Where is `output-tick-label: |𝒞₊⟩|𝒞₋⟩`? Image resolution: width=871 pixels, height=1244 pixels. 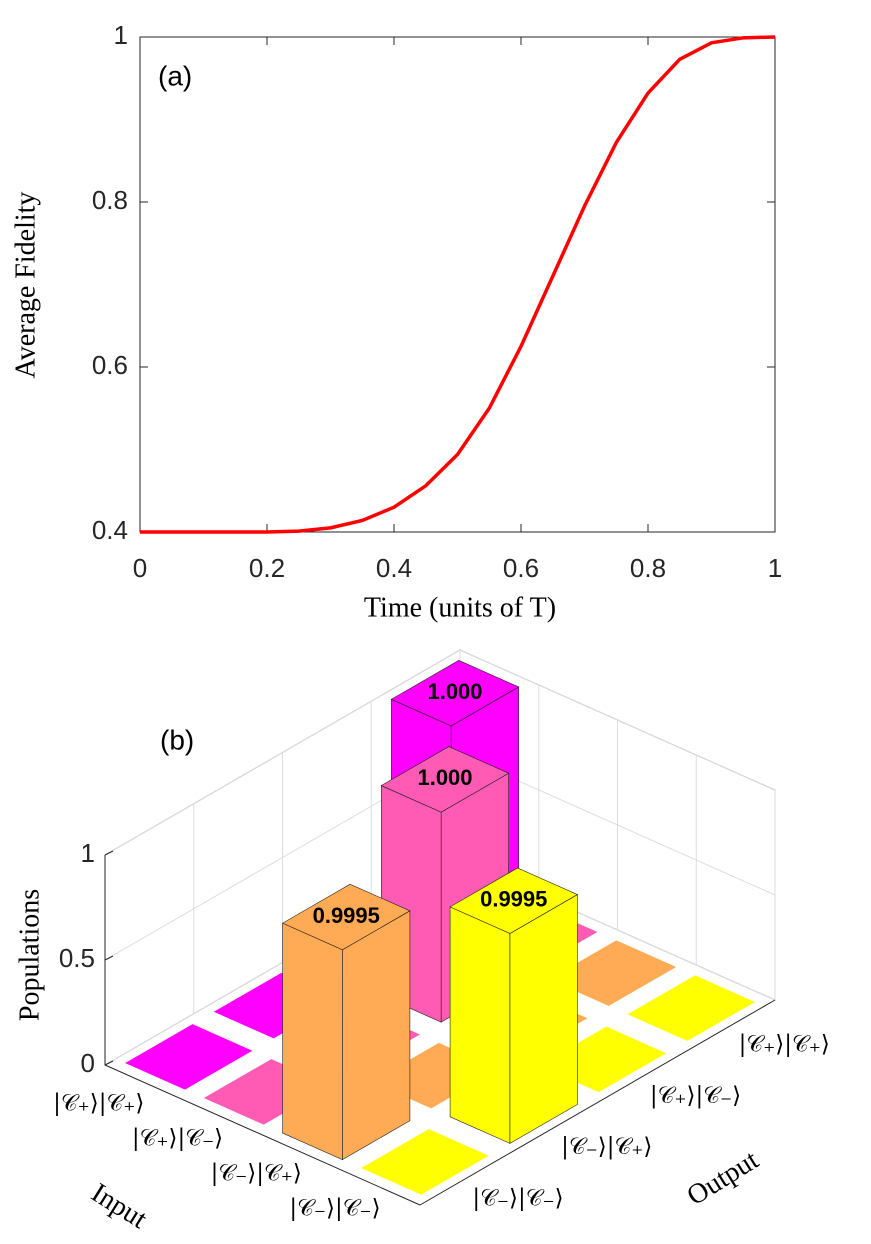
output-tick-label: |𝒞₊⟩|𝒞₋⟩ is located at coordinates (695, 1096).